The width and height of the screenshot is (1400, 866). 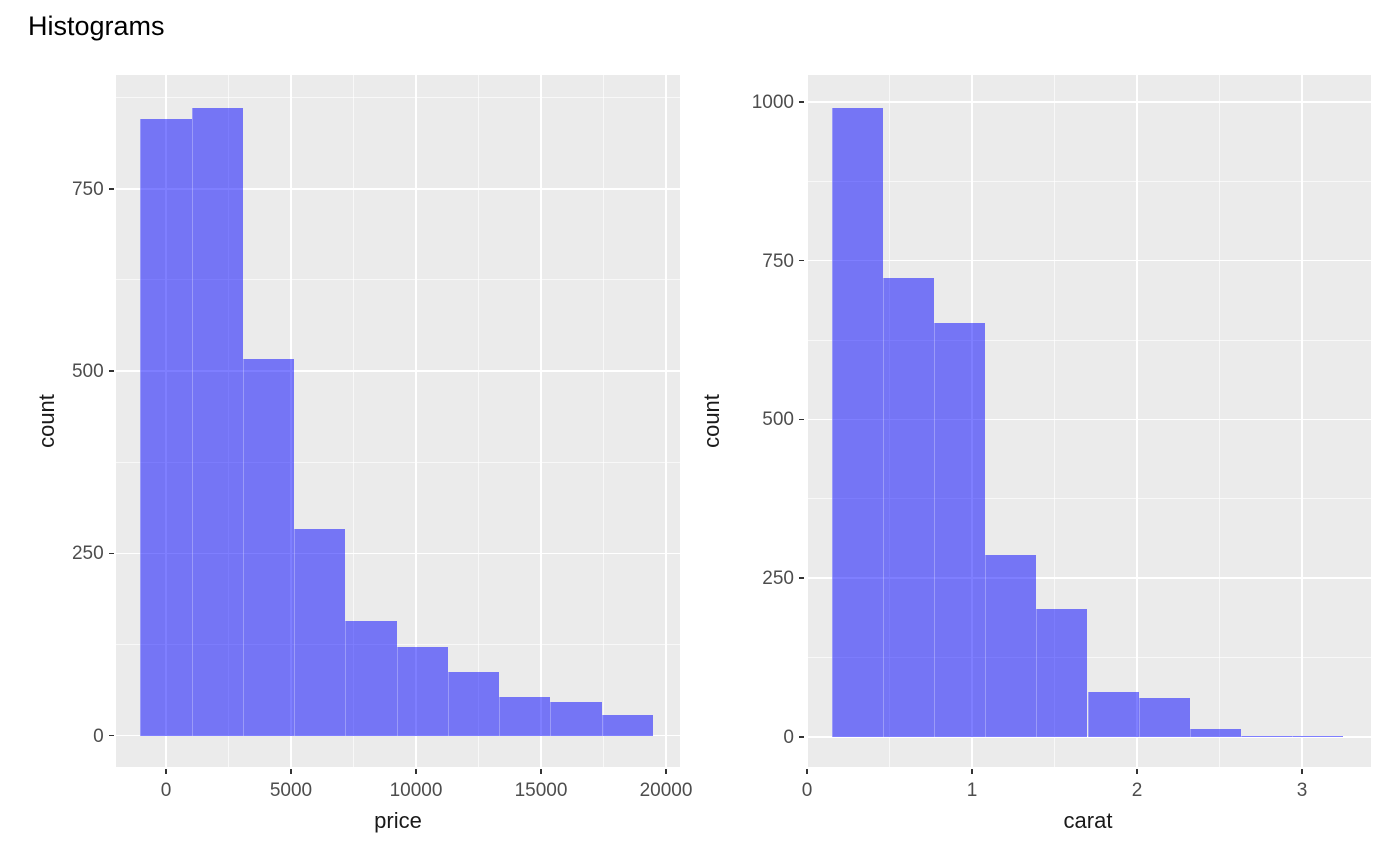 What do you see at coordinates (666, 790) in the screenshot?
I see `x-tick-label: 20000` at bounding box center [666, 790].